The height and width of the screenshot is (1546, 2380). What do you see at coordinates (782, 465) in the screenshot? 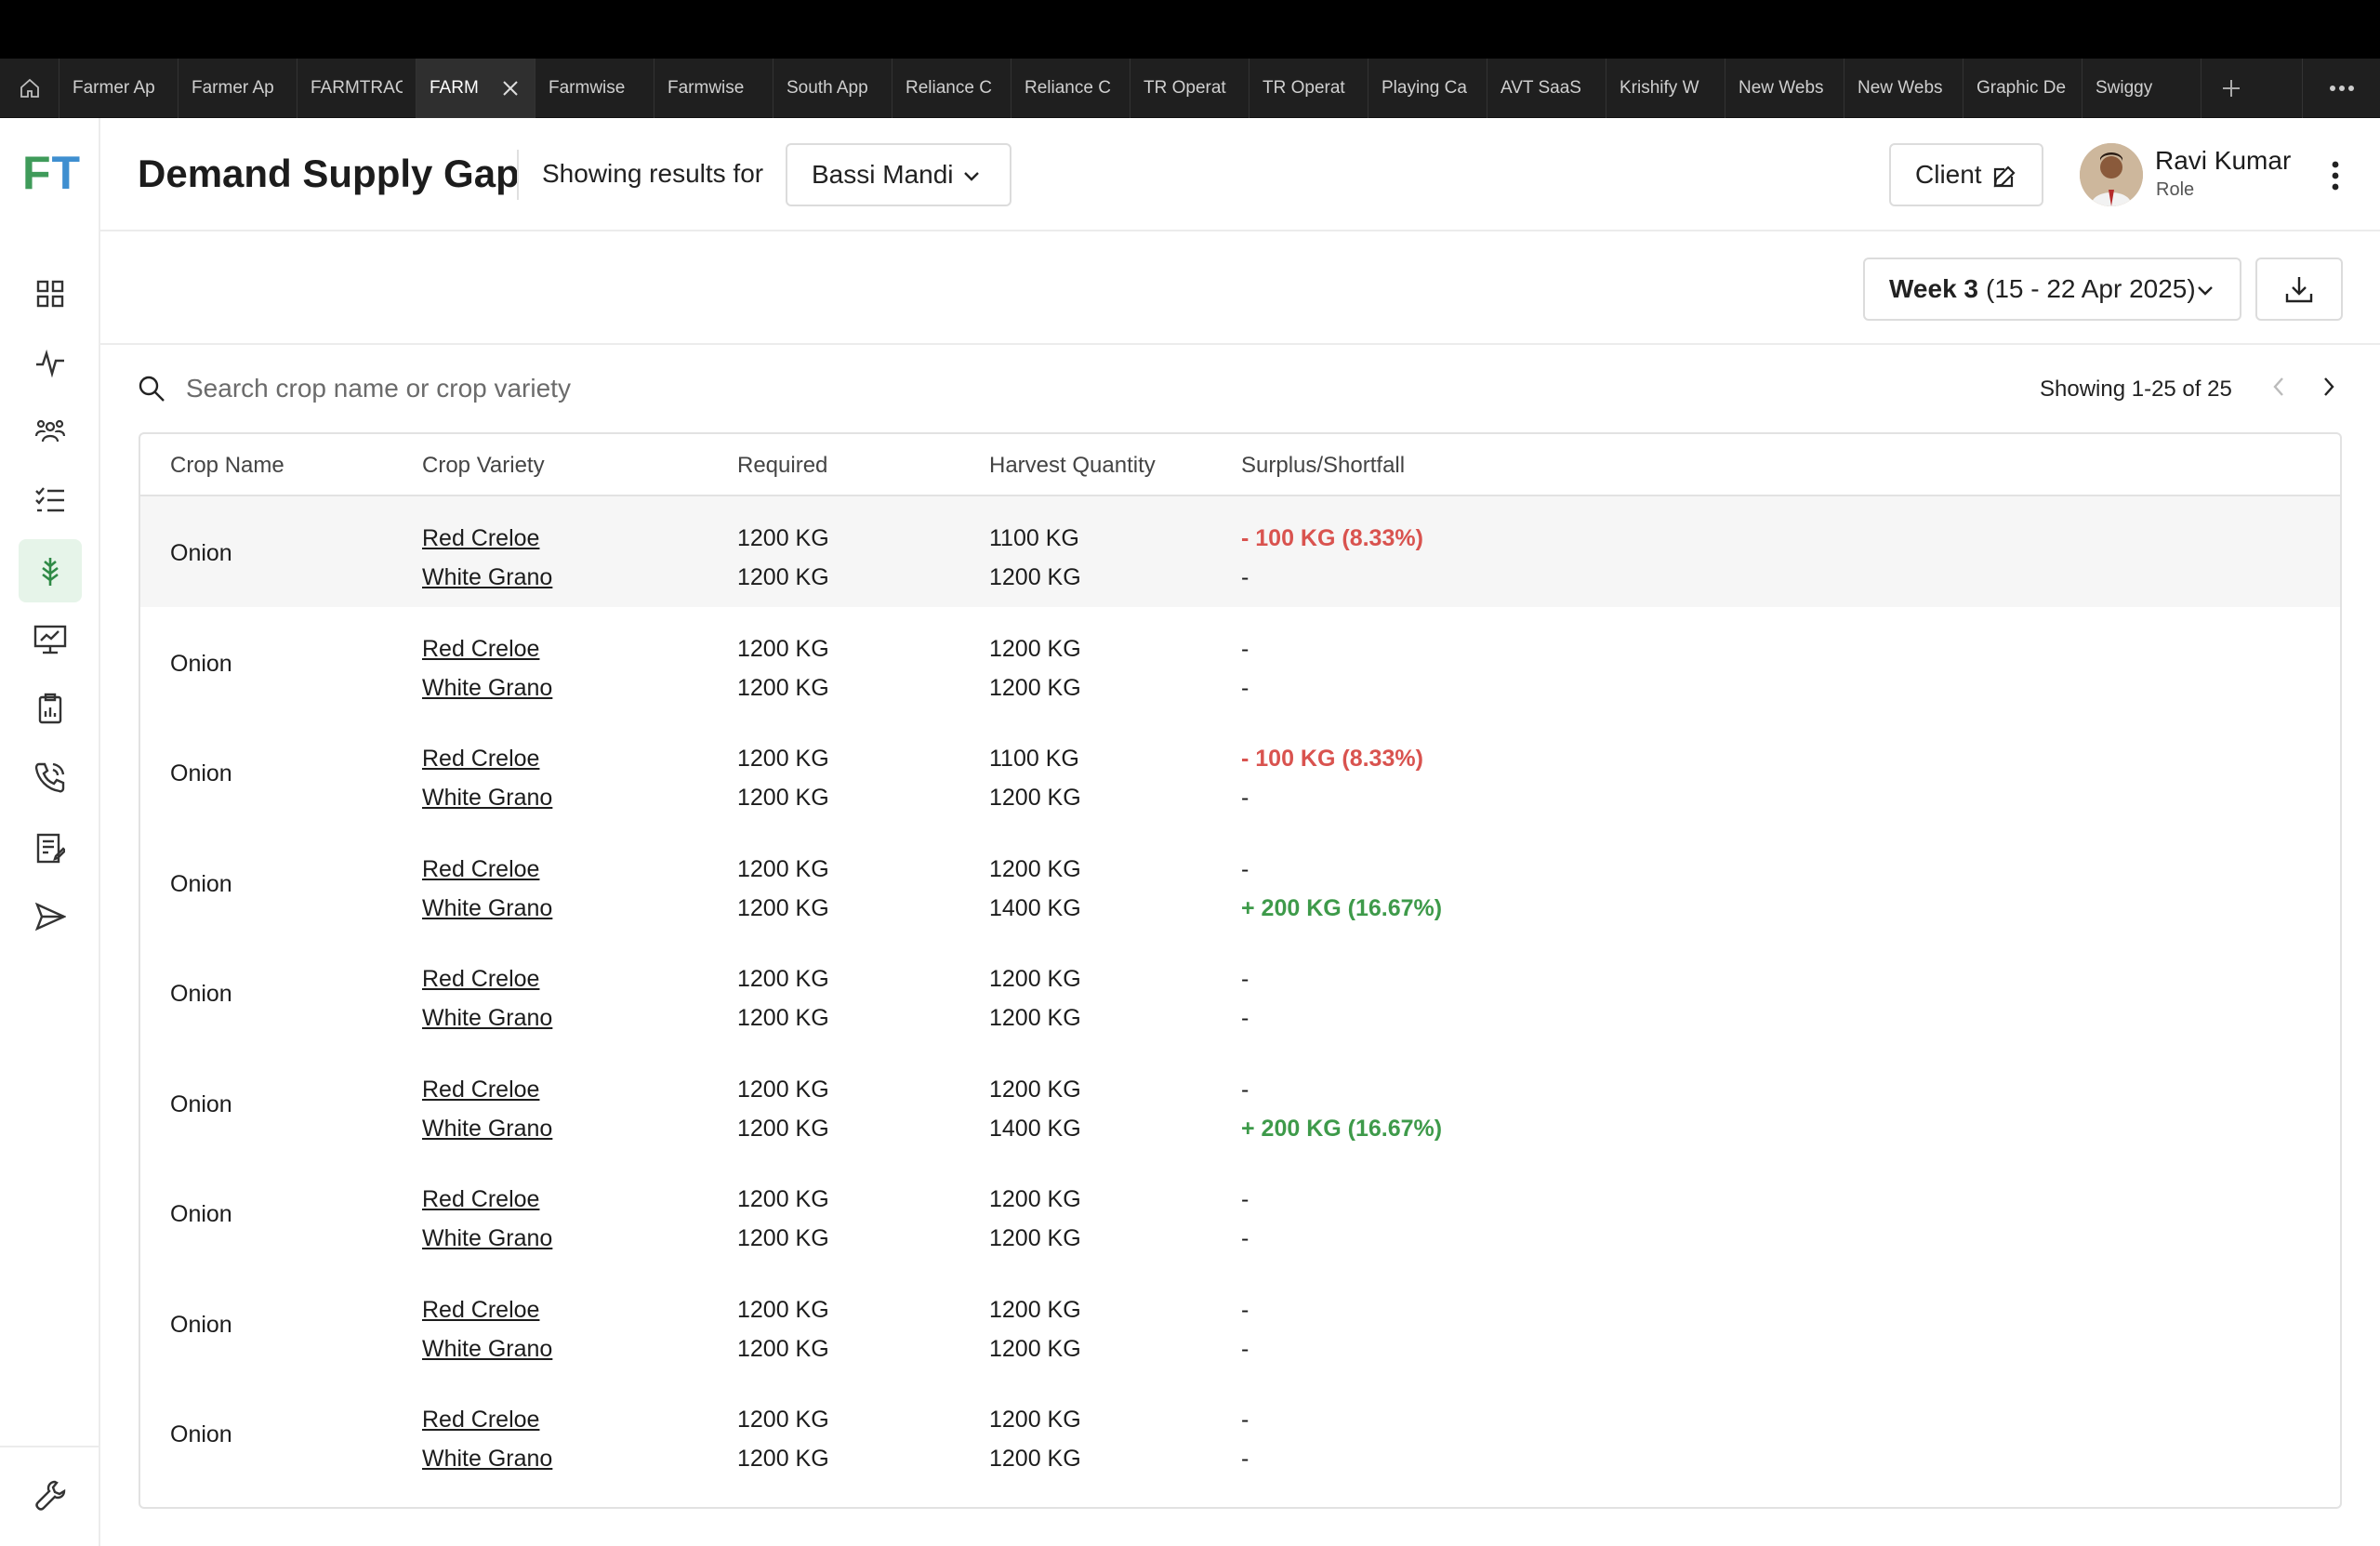
I see `header-required: Required` at bounding box center [782, 465].